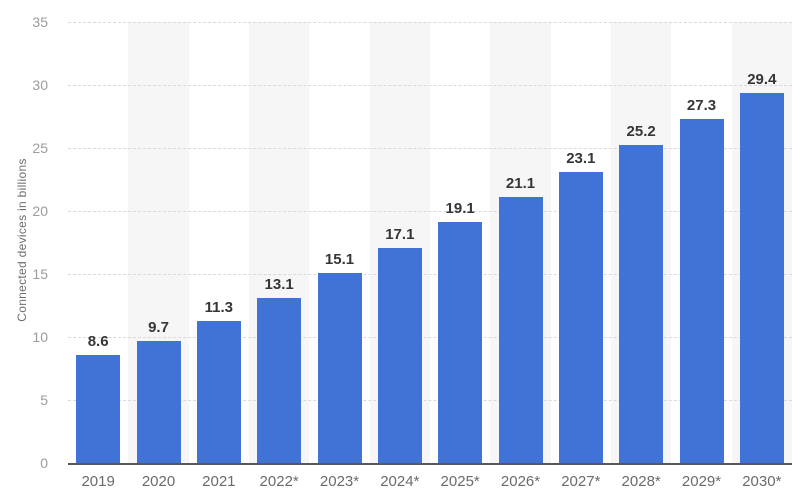 The image size is (804, 504). Describe the element at coordinates (279, 481) in the screenshot. I see `x-axis-tick-label: 2022*` at that location.